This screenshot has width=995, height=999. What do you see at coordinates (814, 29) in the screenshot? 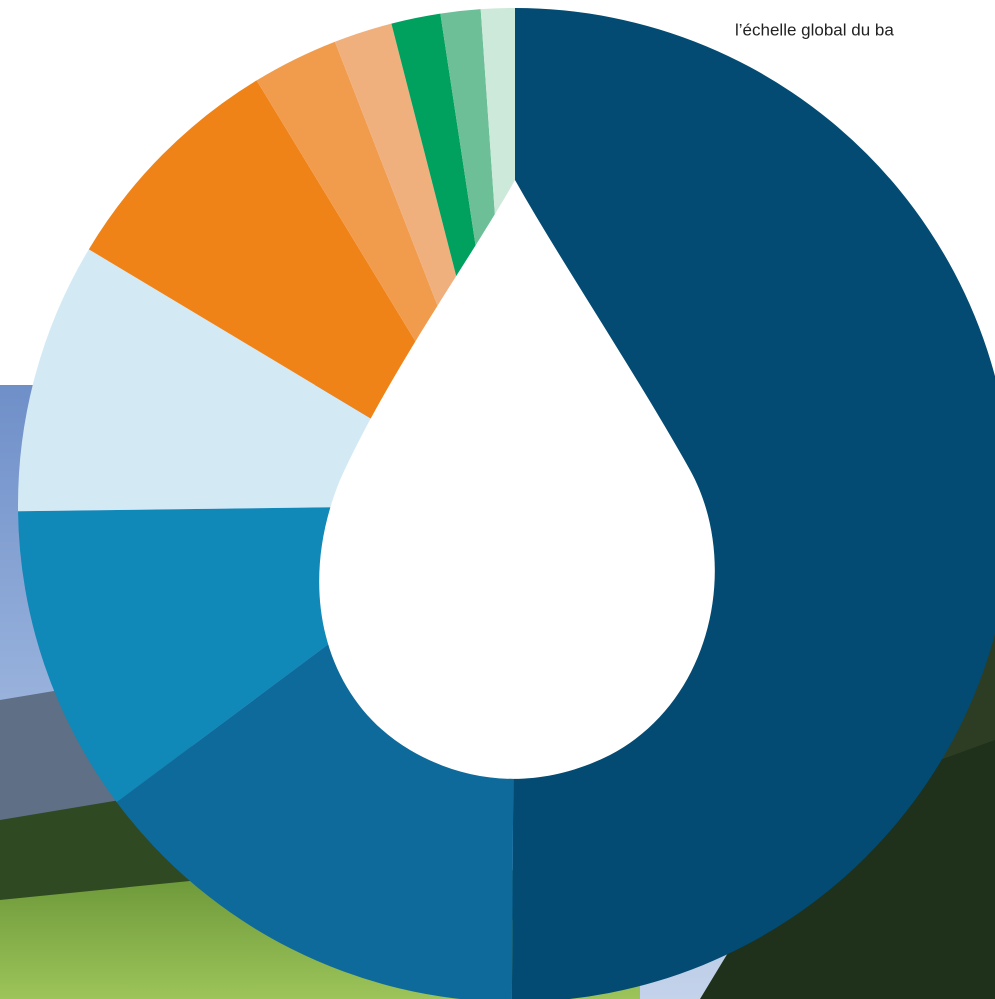
I see `annotation: l’échelle global du ba` at bounding box center [814, 29].